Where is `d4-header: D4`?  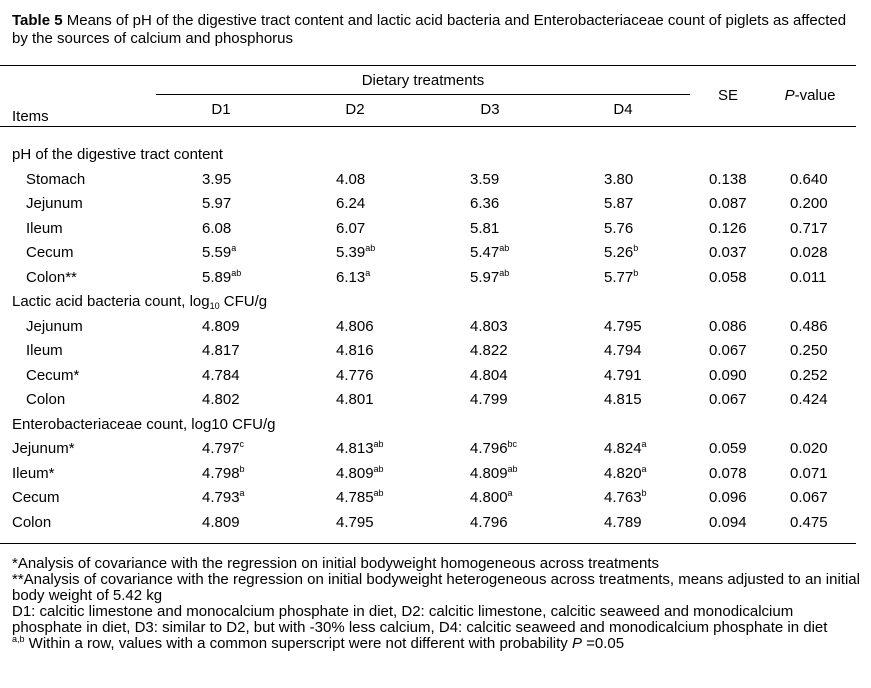
d4-header: D4 is located at coordinates (623, 109).